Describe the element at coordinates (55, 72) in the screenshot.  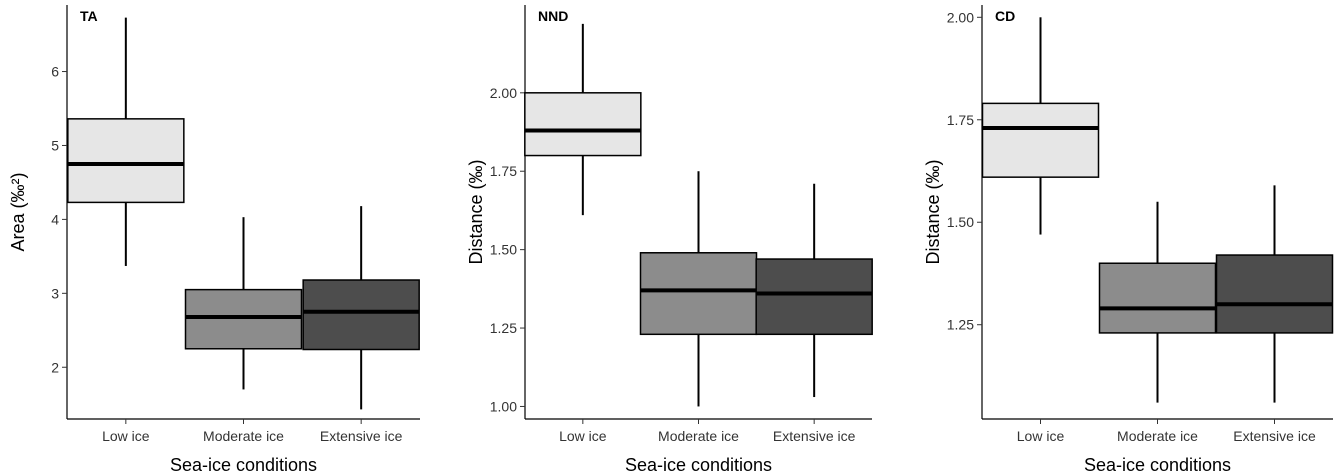
I see `y-tick-label: 6` at that location.